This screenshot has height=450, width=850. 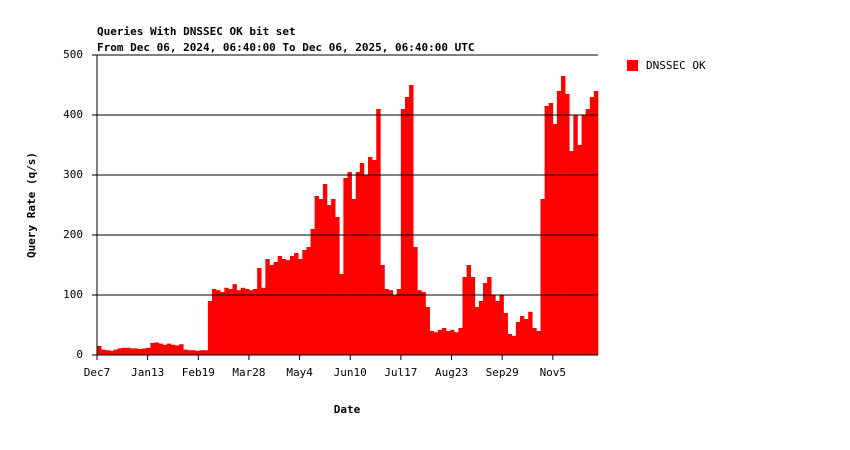 What do you see at coordinates (97, 372) in the screenshot?
I see `x-tick-label: Dec7` at bounding box center [97, 372].